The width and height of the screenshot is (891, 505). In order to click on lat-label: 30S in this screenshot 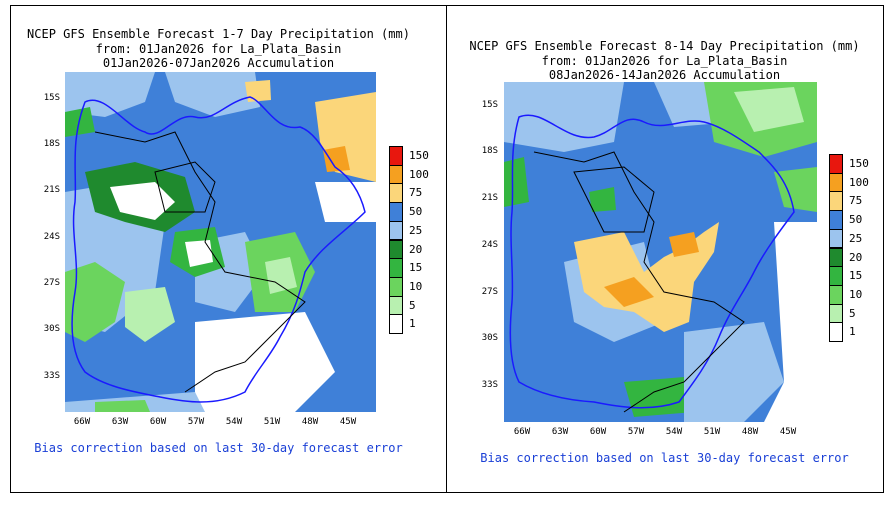, I will do `click(51, 329)`.